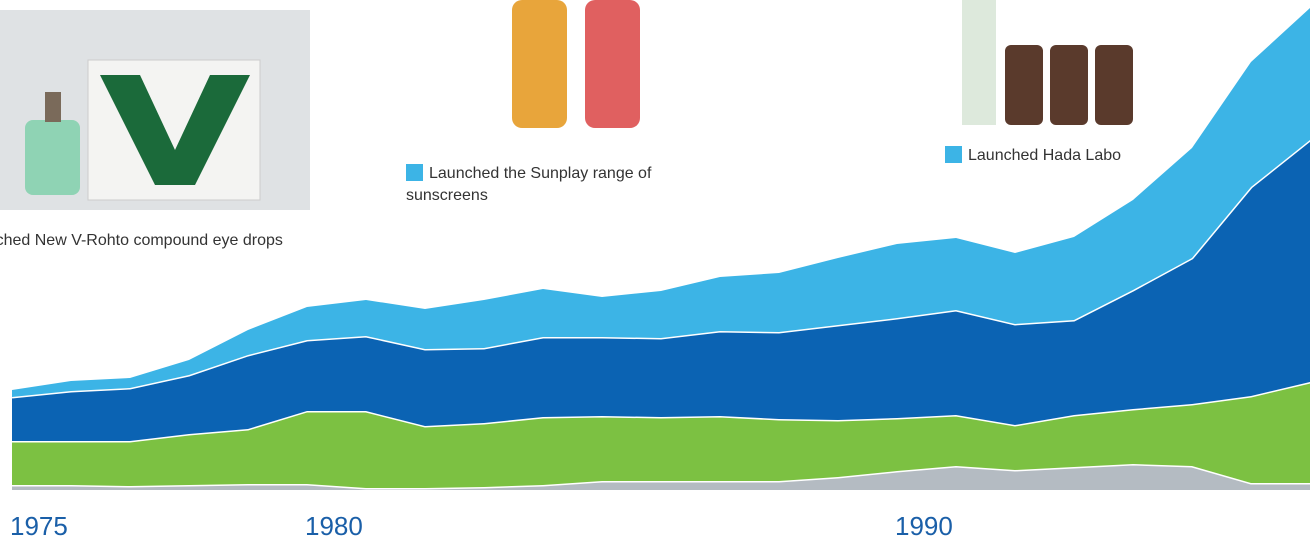  I want to click on annotation: Launched Hada Labo, so click(1095, 156).